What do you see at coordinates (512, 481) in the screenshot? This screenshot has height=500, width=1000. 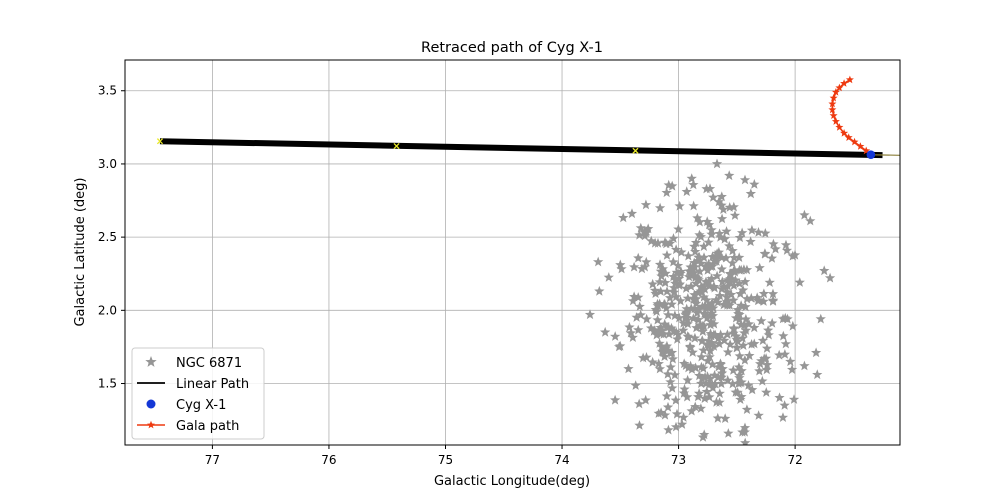 I see `x-axis-label: Galactic Longitude(deg)` at bounding box center [512, 481].